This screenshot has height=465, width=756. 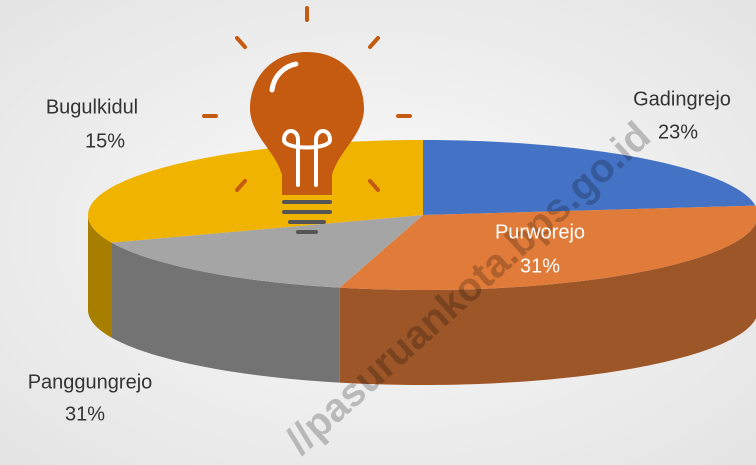 I want to click on slice-label: Purworejo, so click(x=540, y=232).